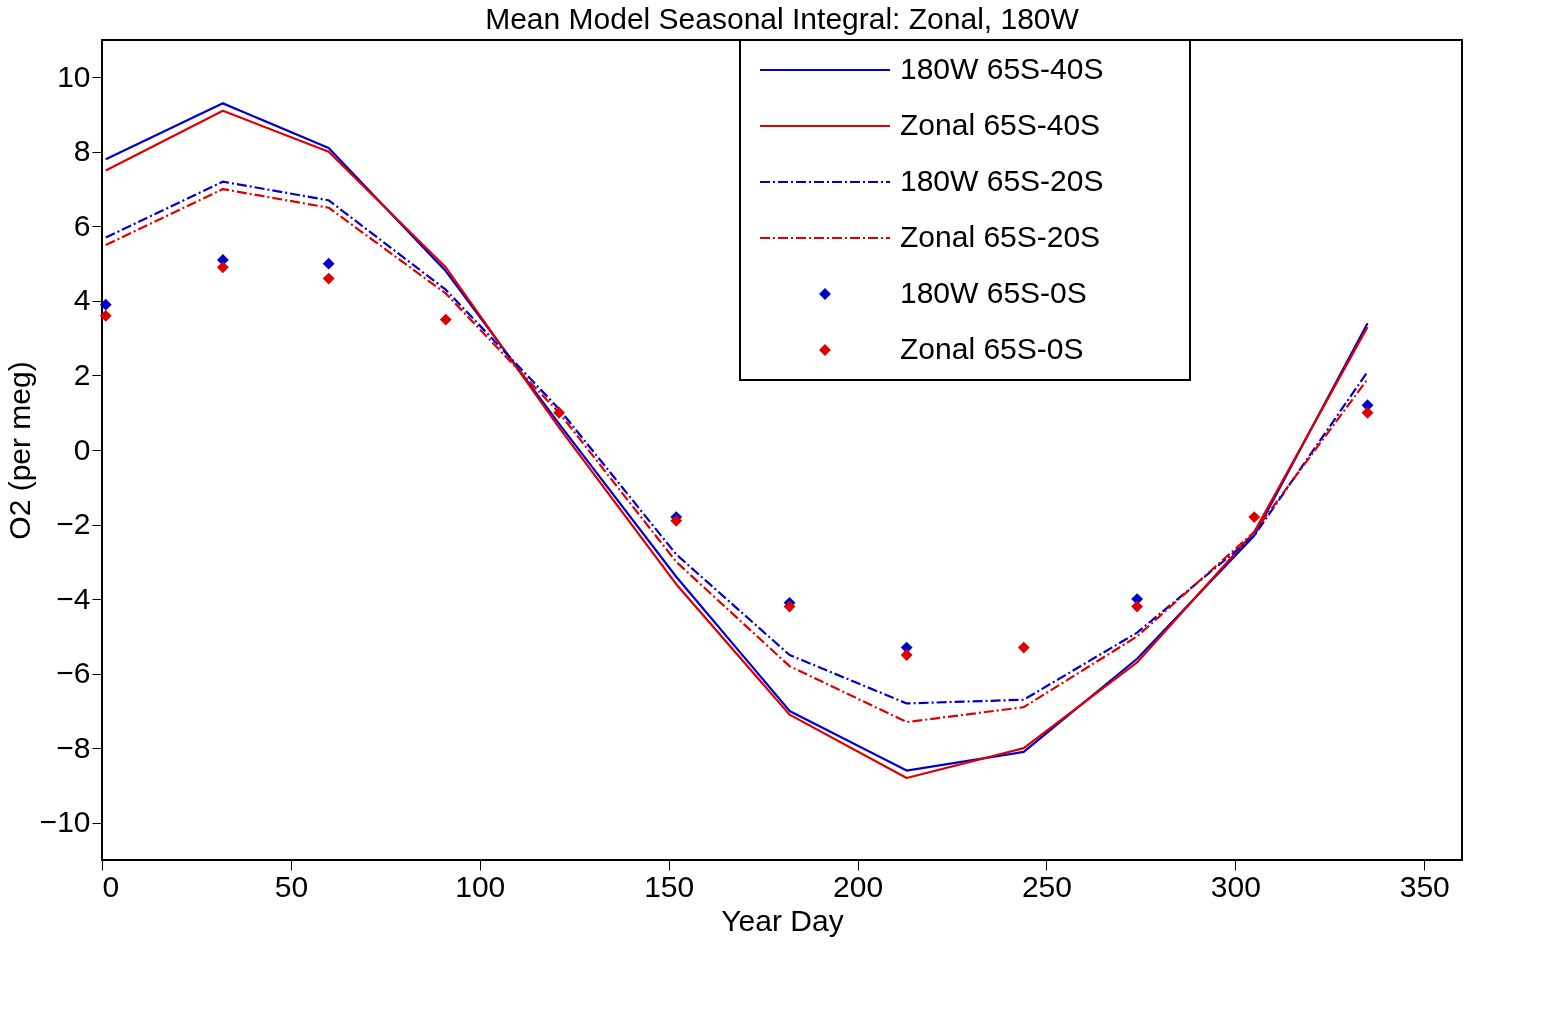 Image resolution: width=1543 pixels, height=1027 pixels. What do you see at coordinates (65, 822) in the screenshot?
I see `y-tick-label: −10` at bounding box center [65, 822].